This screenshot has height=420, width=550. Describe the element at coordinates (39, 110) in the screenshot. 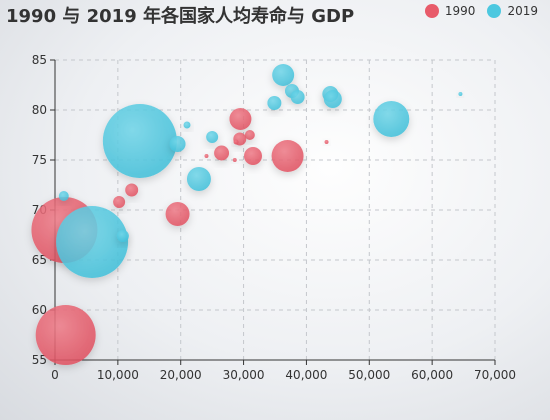

I see `y-tick-label: 80` at that location.